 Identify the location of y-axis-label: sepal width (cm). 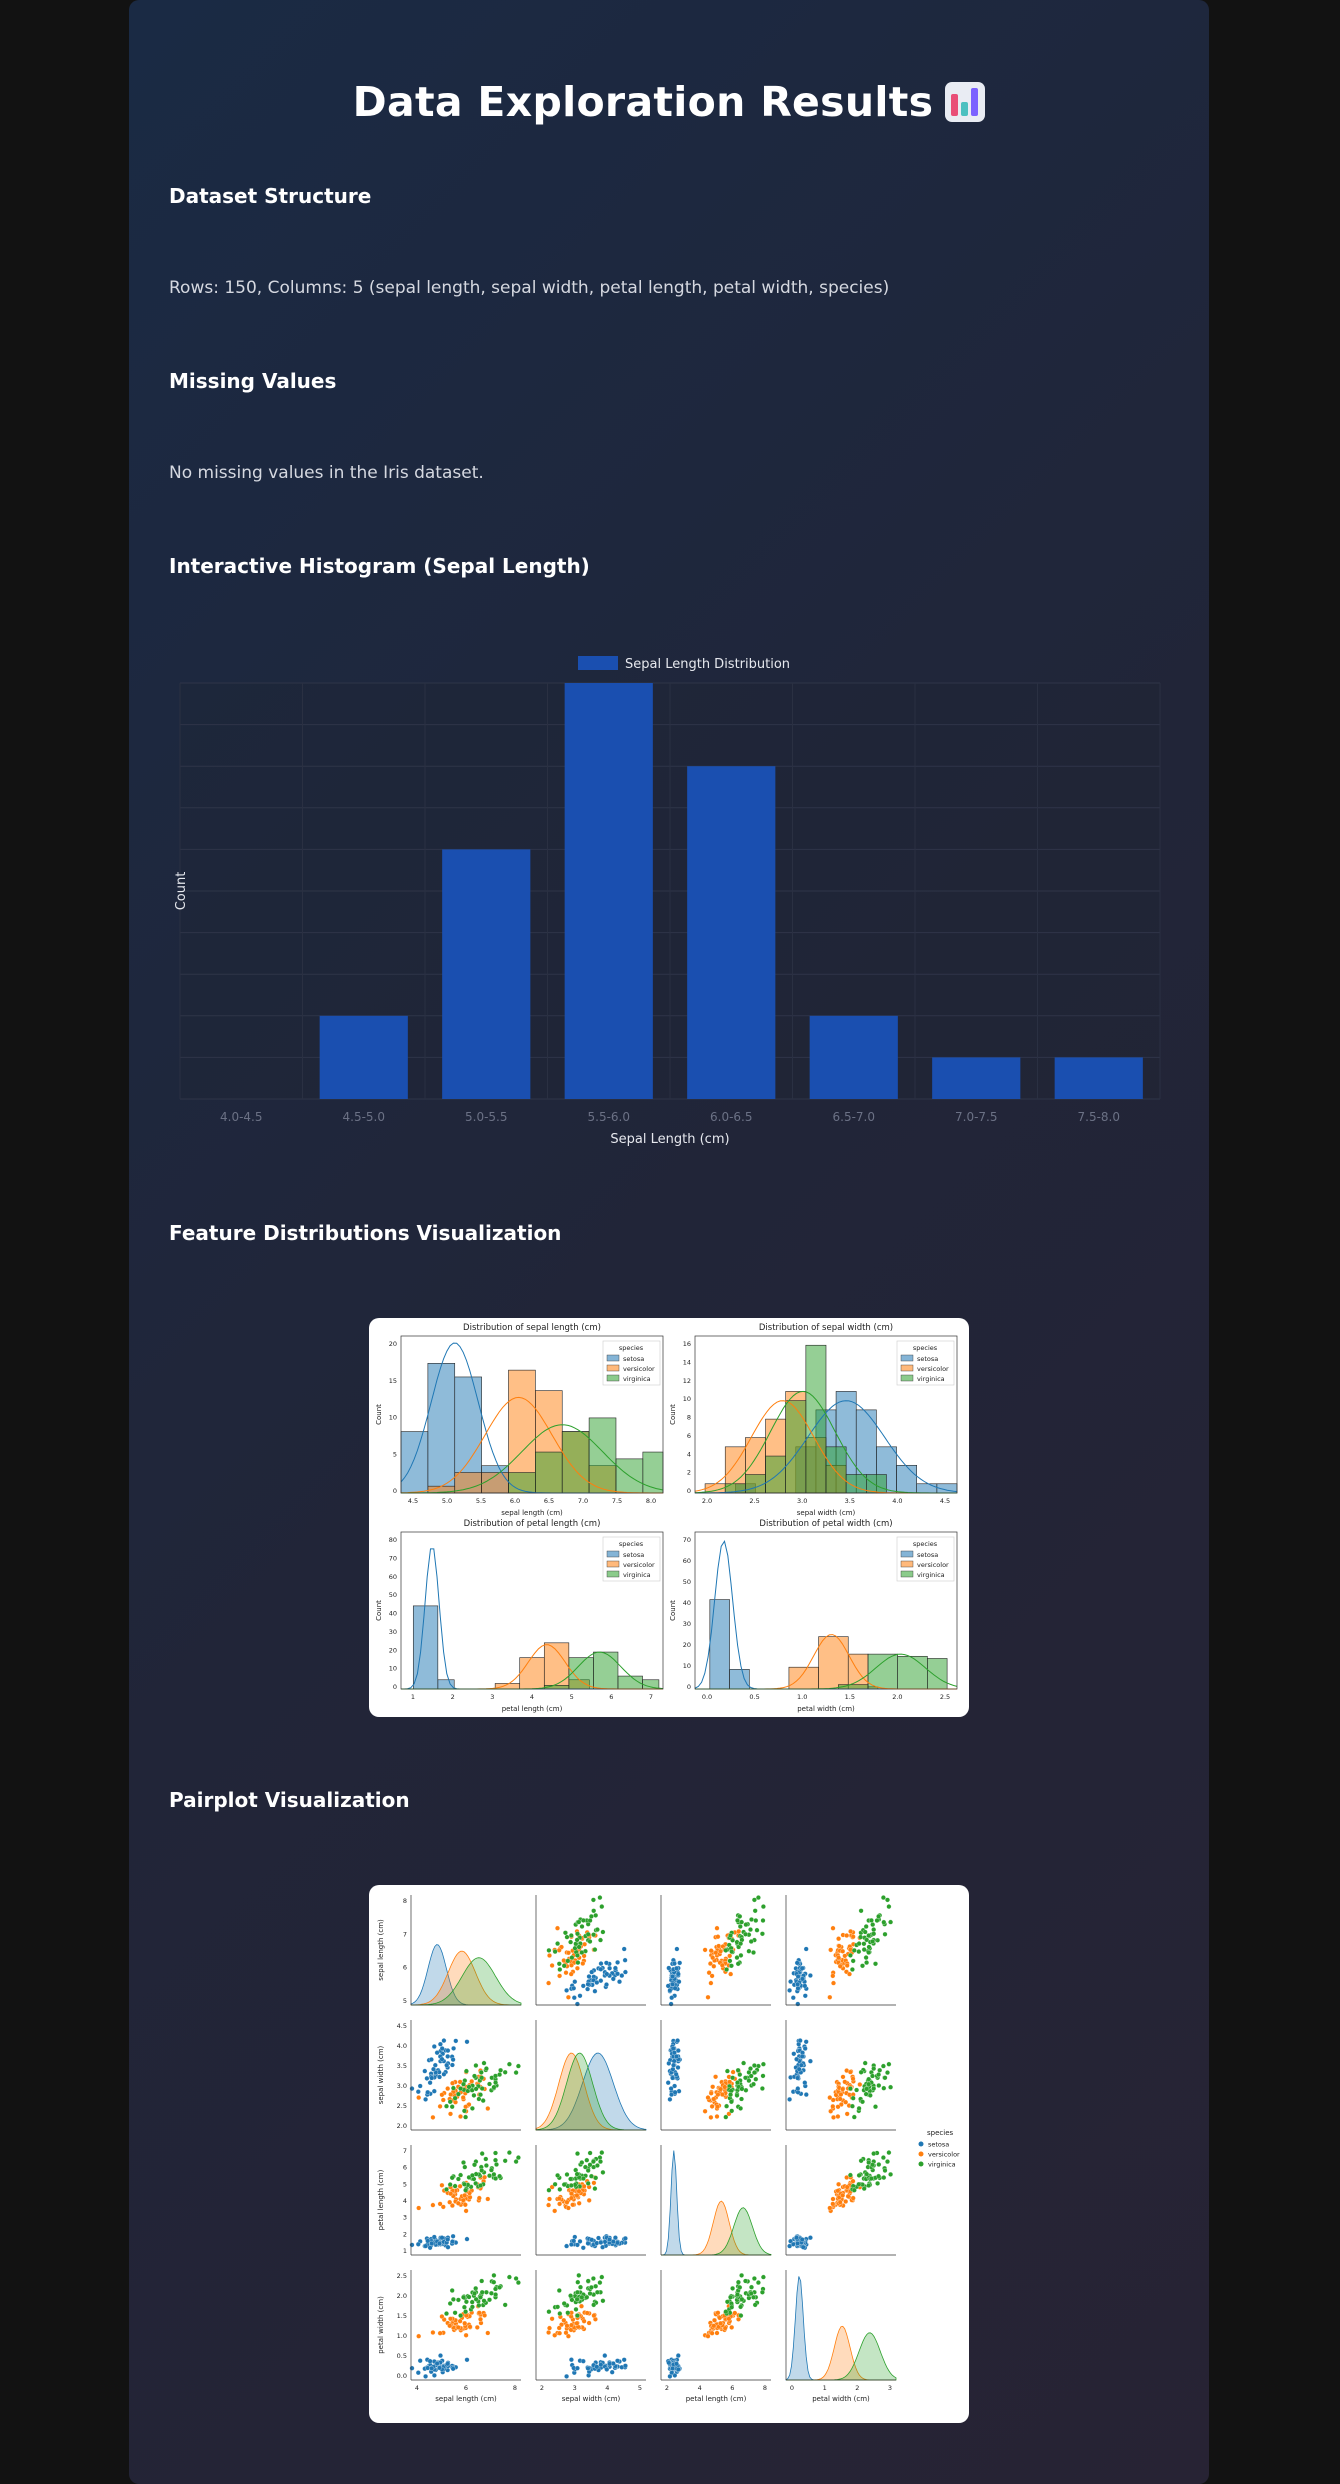
(381, 2074).